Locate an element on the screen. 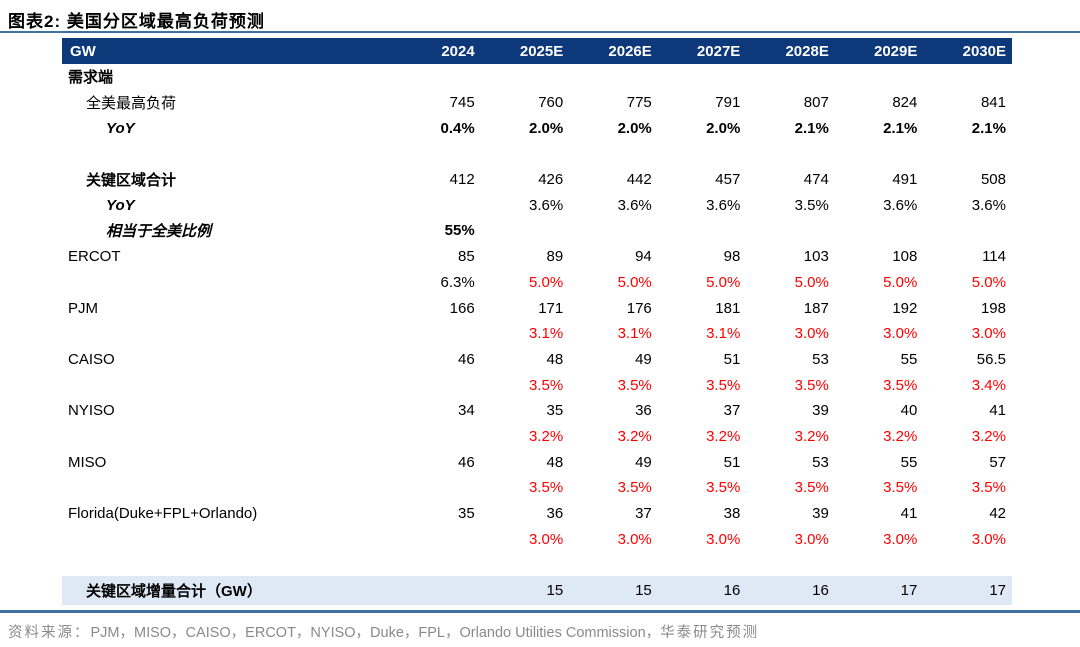  column-header-2025e: 2025E is located at coordinates (525, 51).